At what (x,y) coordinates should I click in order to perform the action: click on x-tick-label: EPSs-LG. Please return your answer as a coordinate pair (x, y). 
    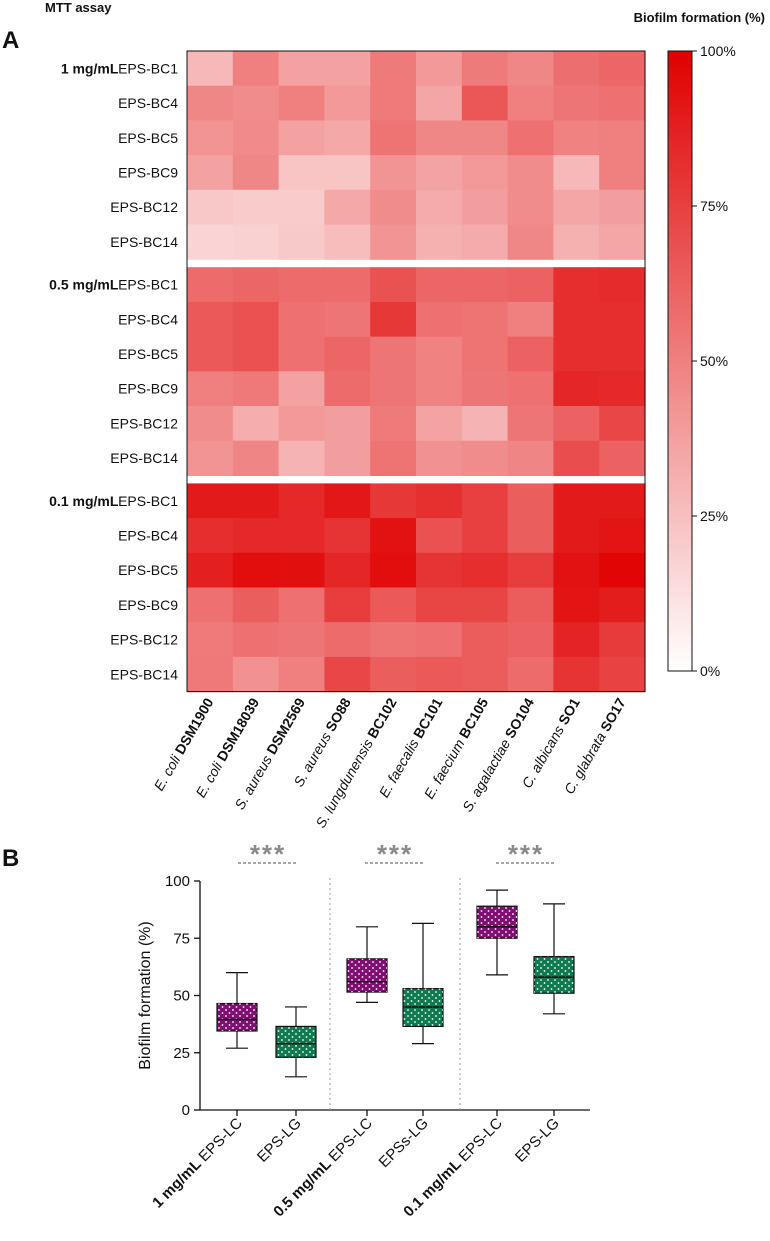
    Looking at the image, I should click on (404, 1143).